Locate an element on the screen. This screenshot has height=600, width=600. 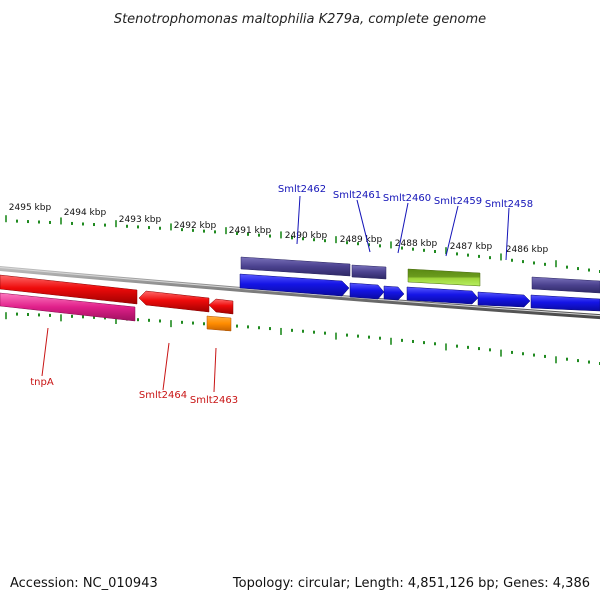
cds-arrow-smlt2462 is located at coordinates (294, 285).